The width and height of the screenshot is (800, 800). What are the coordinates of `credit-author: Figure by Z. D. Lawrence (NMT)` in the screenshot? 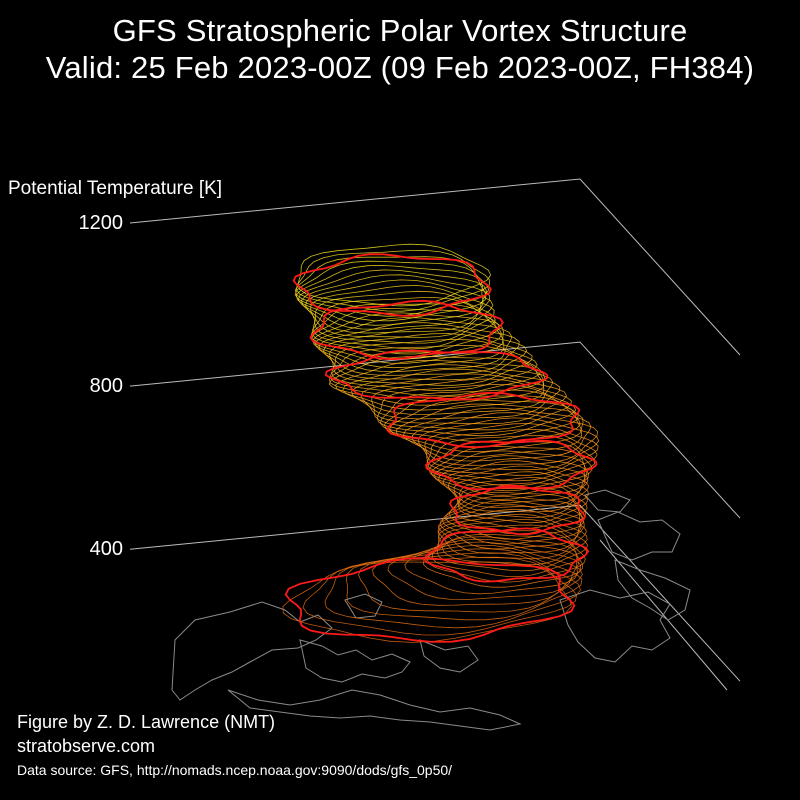 It's located at (146, 722).